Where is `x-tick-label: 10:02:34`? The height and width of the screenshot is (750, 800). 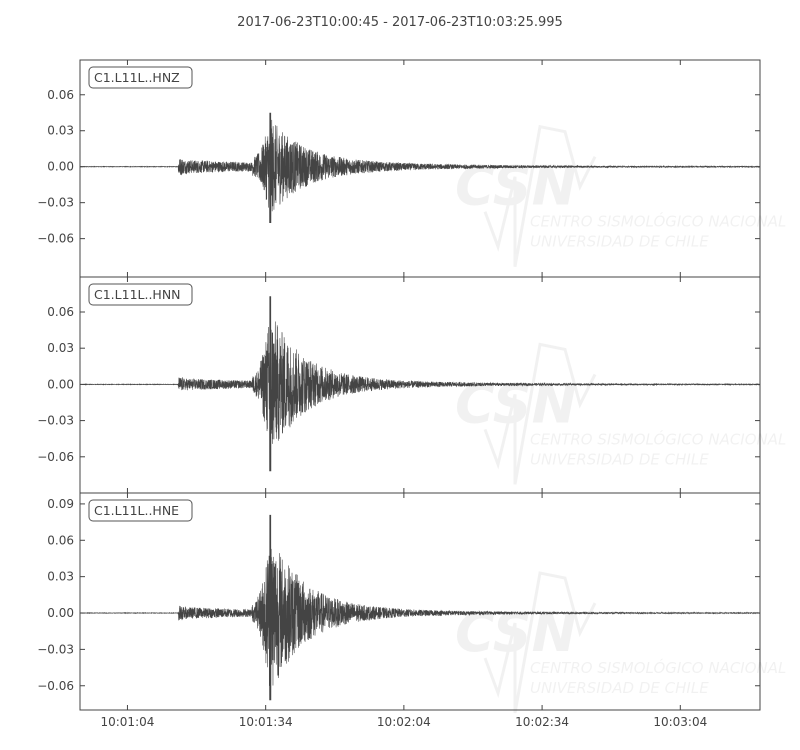 x-tick-label: 10:02:34 is located at coordinates (542, 722).